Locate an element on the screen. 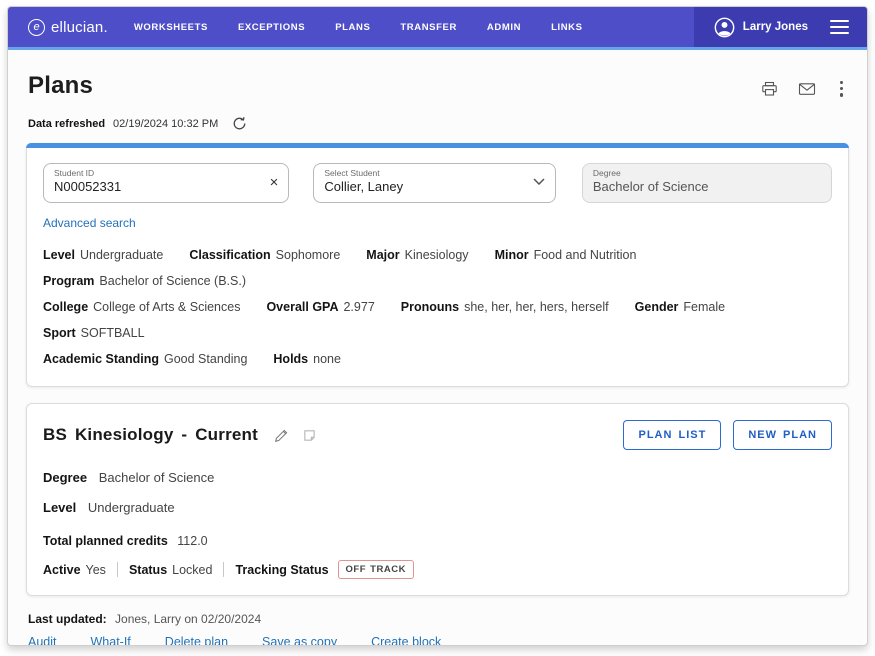  info-label: Gender is located at coordinates (656, 307).